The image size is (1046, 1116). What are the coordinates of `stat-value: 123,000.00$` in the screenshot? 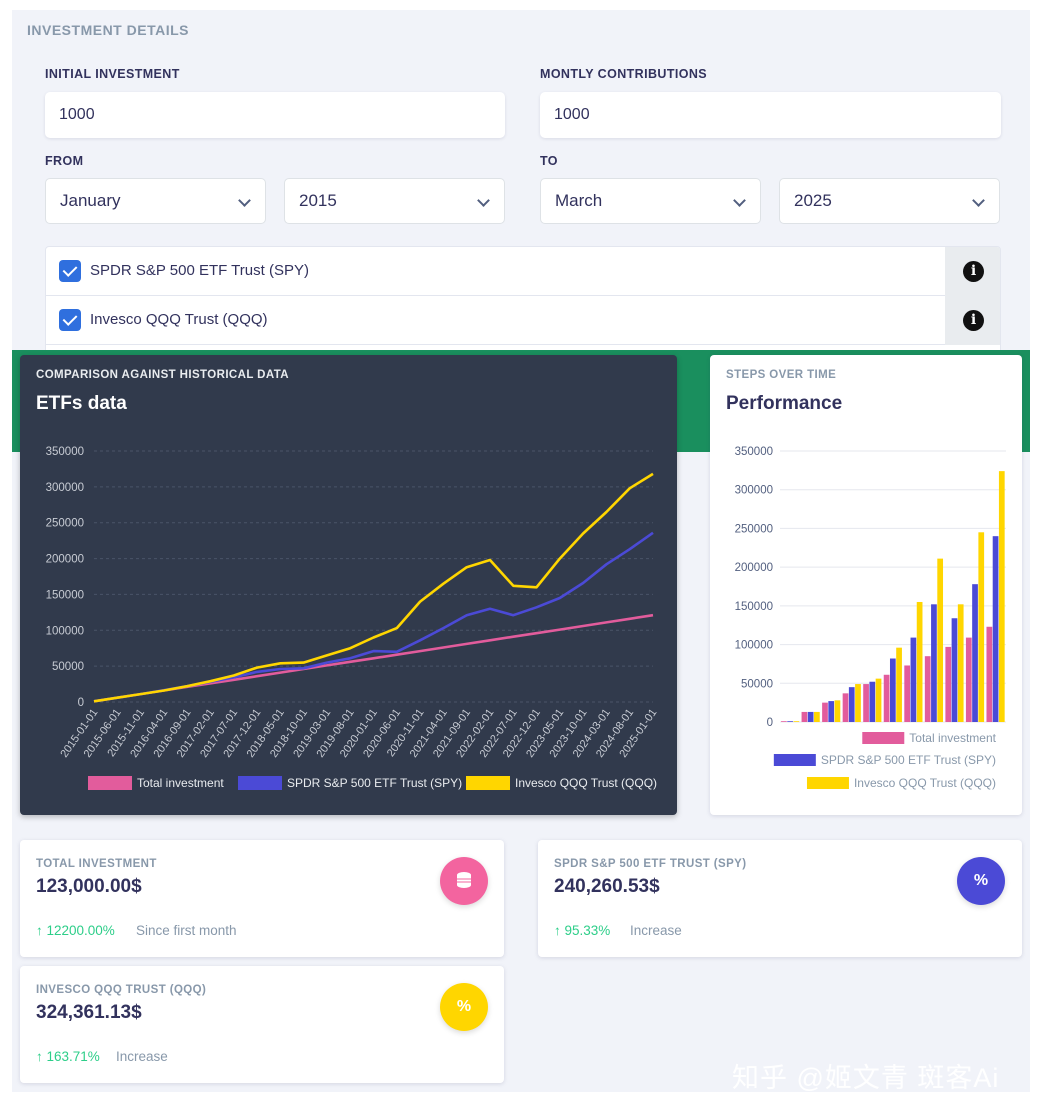 It's located at (89, 886).